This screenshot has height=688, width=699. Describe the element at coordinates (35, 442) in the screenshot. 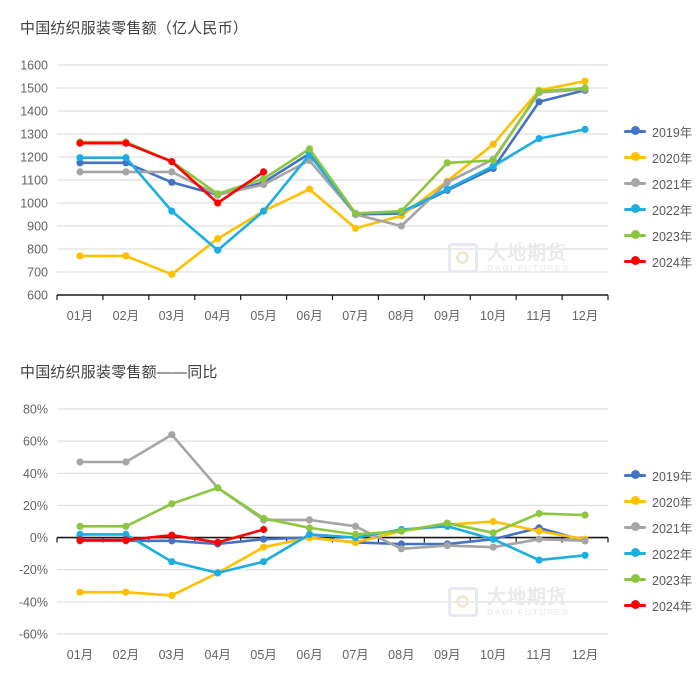

I see `y-axis-tick-label: 60%` at that location.